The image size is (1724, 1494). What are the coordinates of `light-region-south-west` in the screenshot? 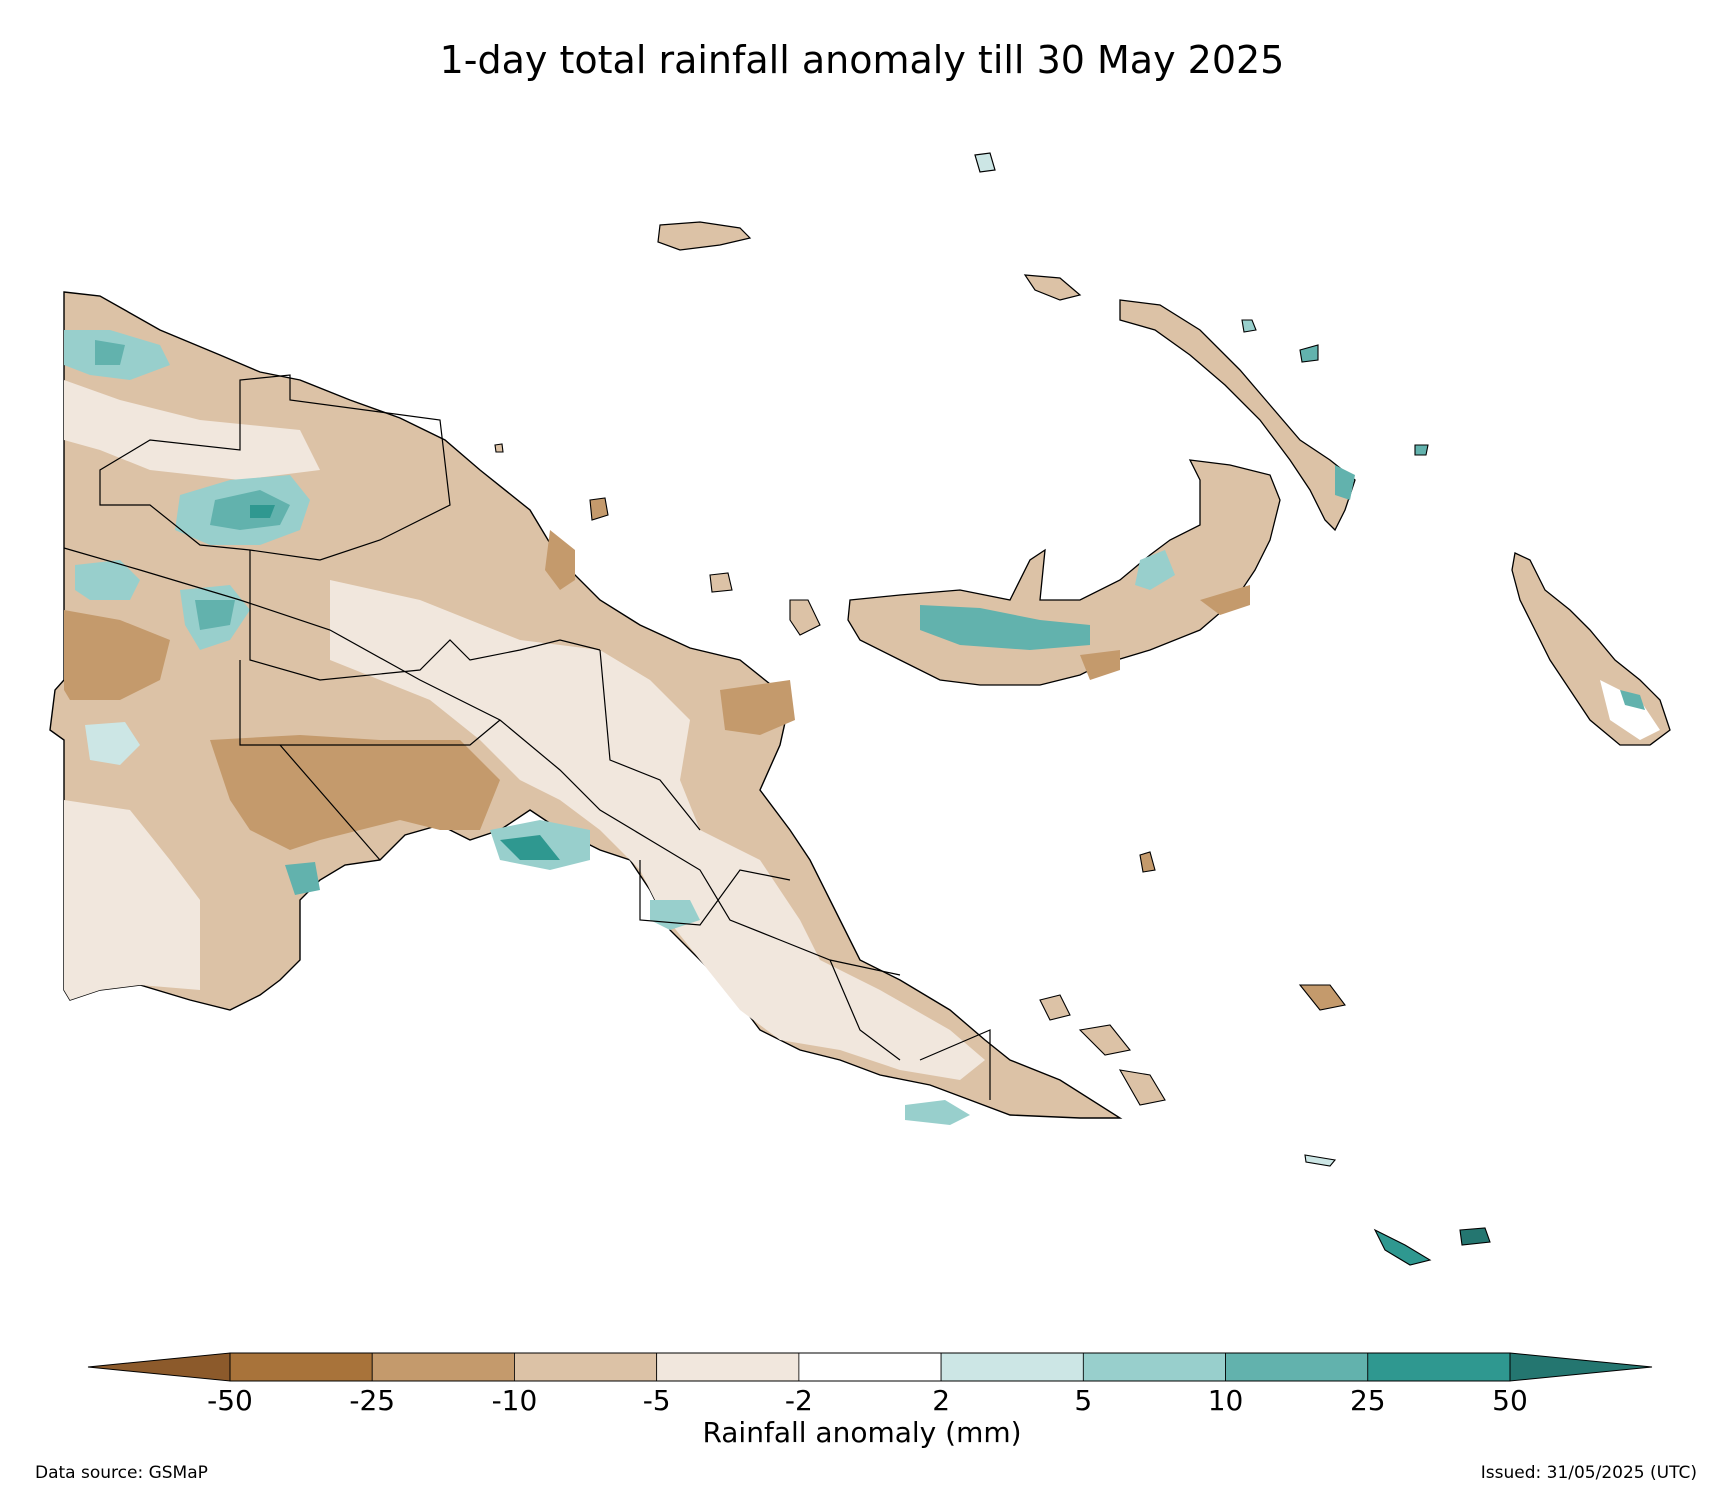 It's located at (132, 900).